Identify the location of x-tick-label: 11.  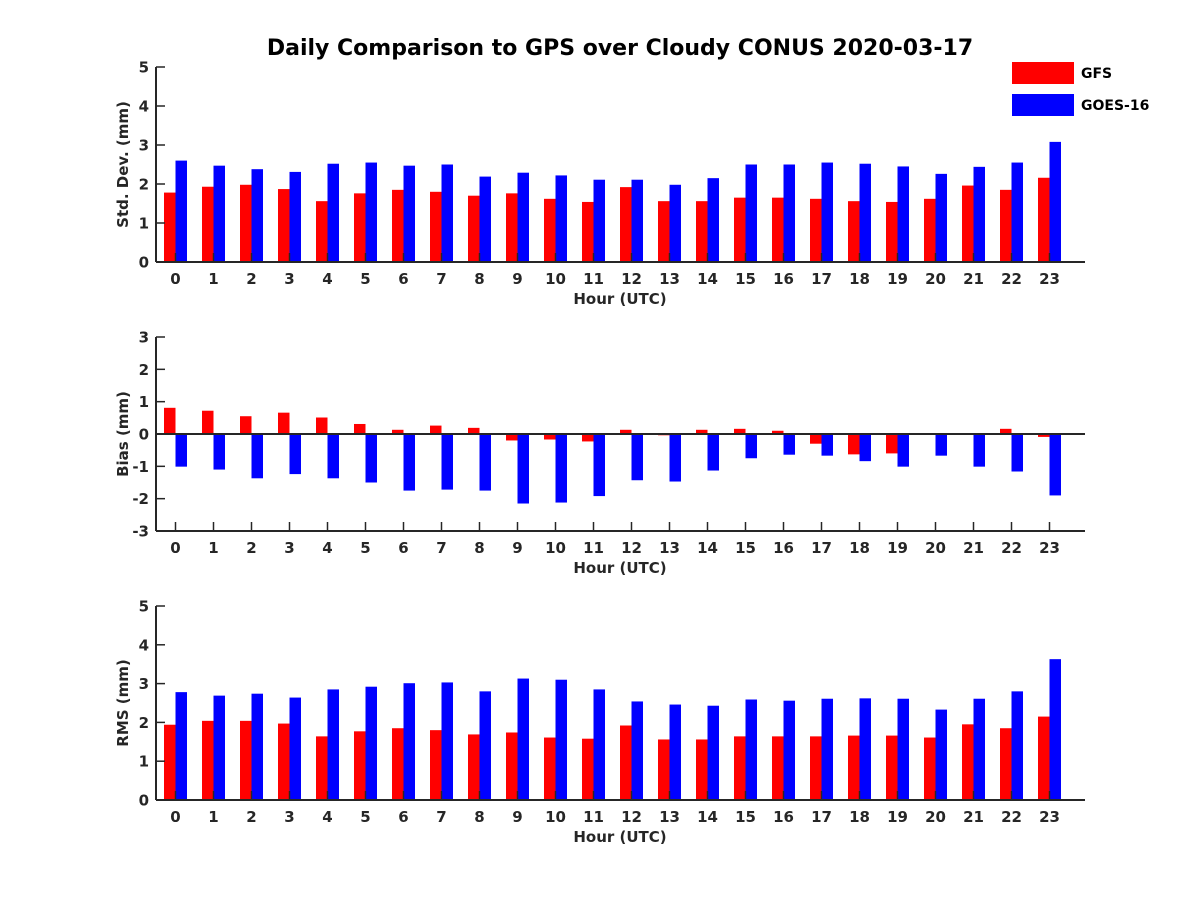
(593, 817).